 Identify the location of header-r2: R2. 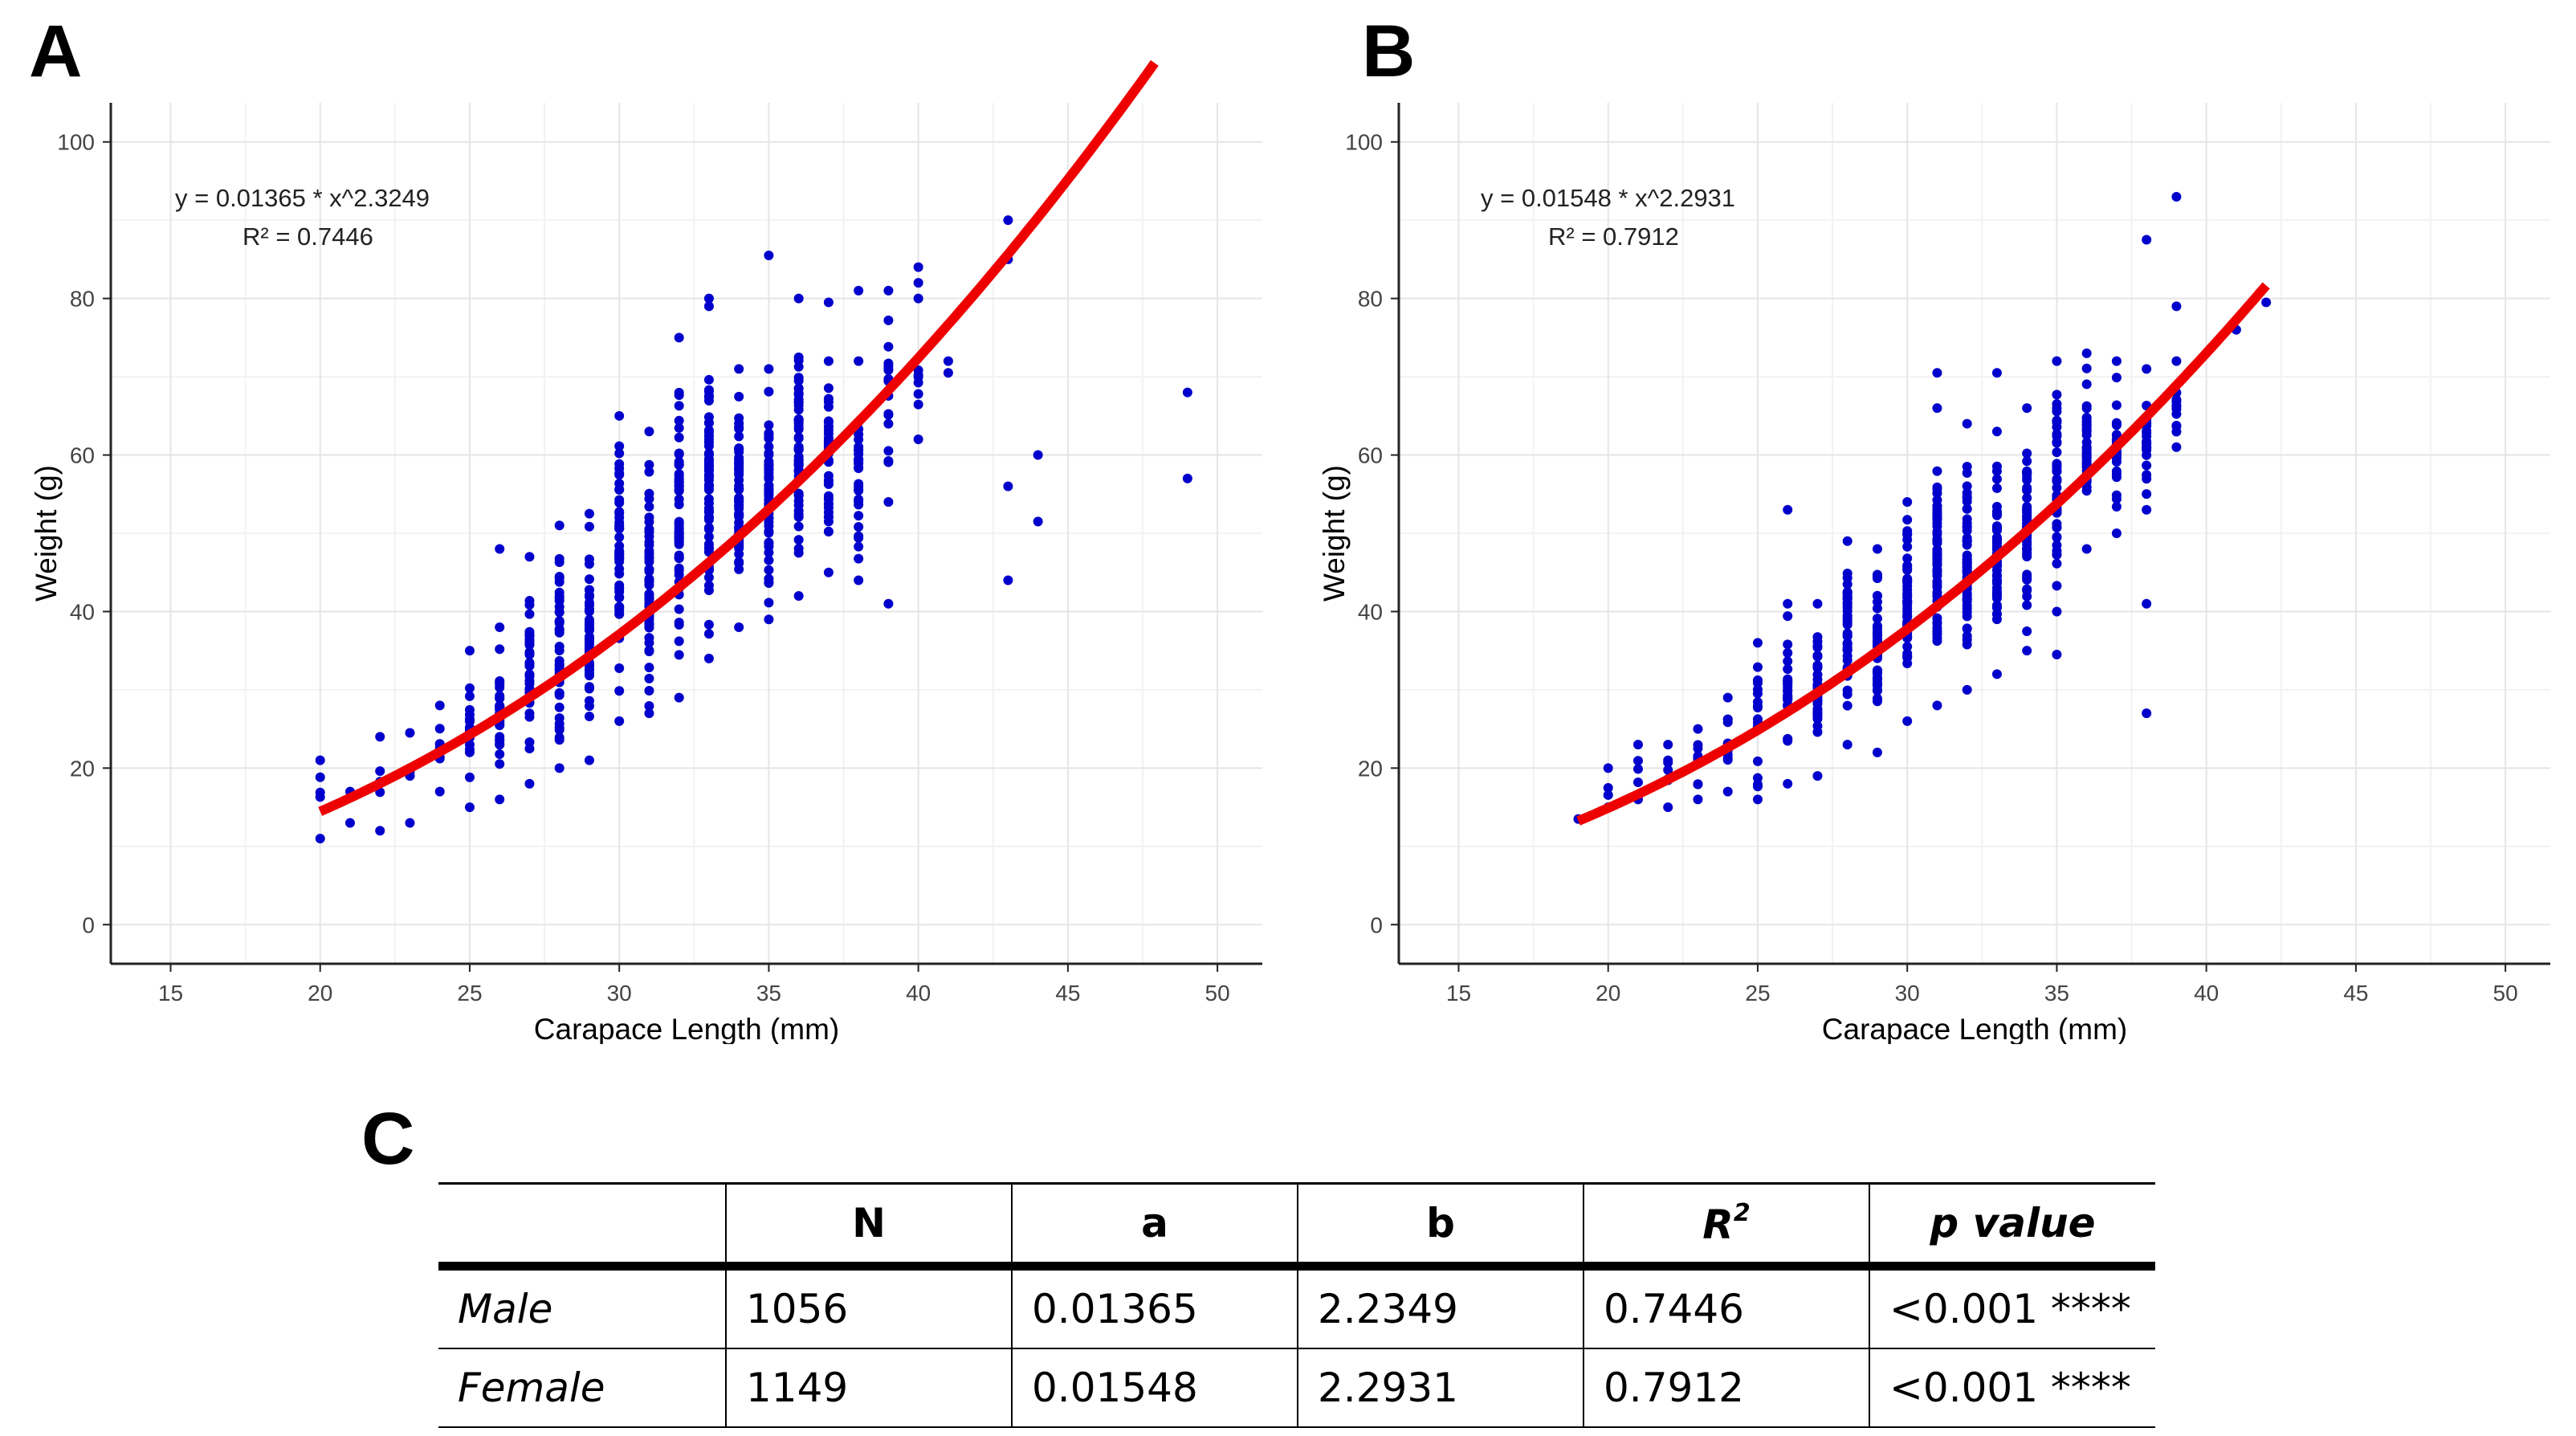
(1726, 1225).